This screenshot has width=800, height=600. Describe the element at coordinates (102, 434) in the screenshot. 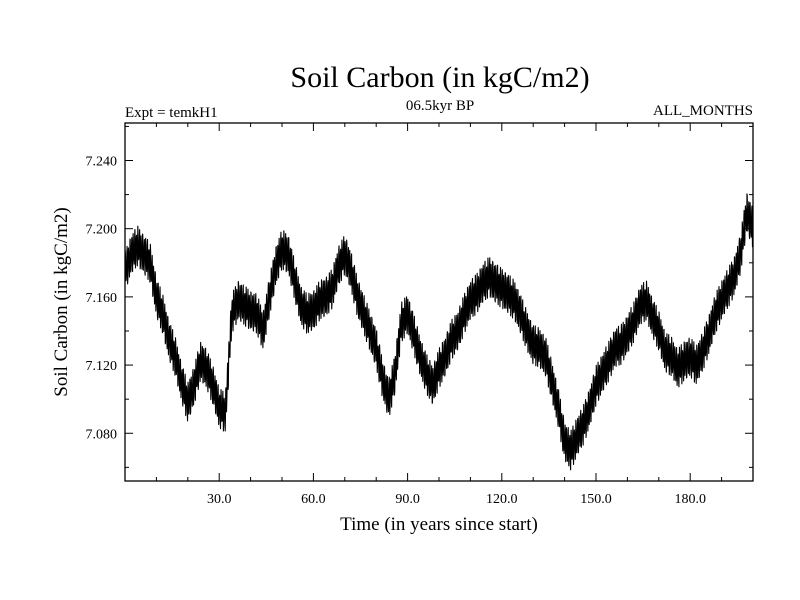

I see `y-tick-label: 7.080` at that location.